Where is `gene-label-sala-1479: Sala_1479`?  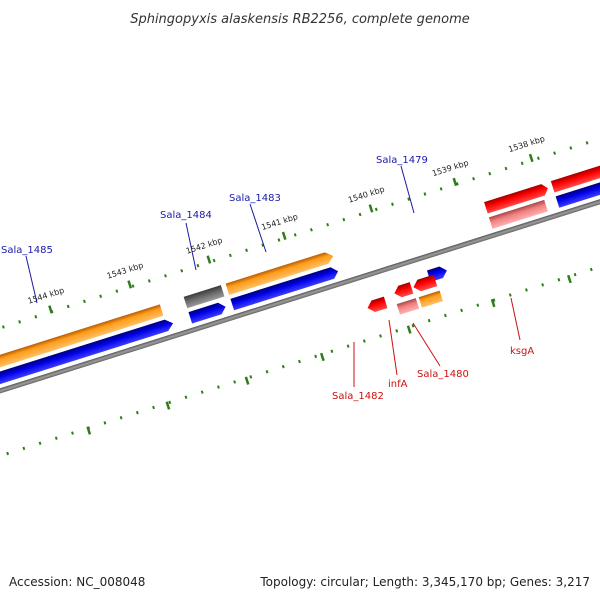
gene-label-sala-1479: Sala_1479 is located at coordinates (402, 160).